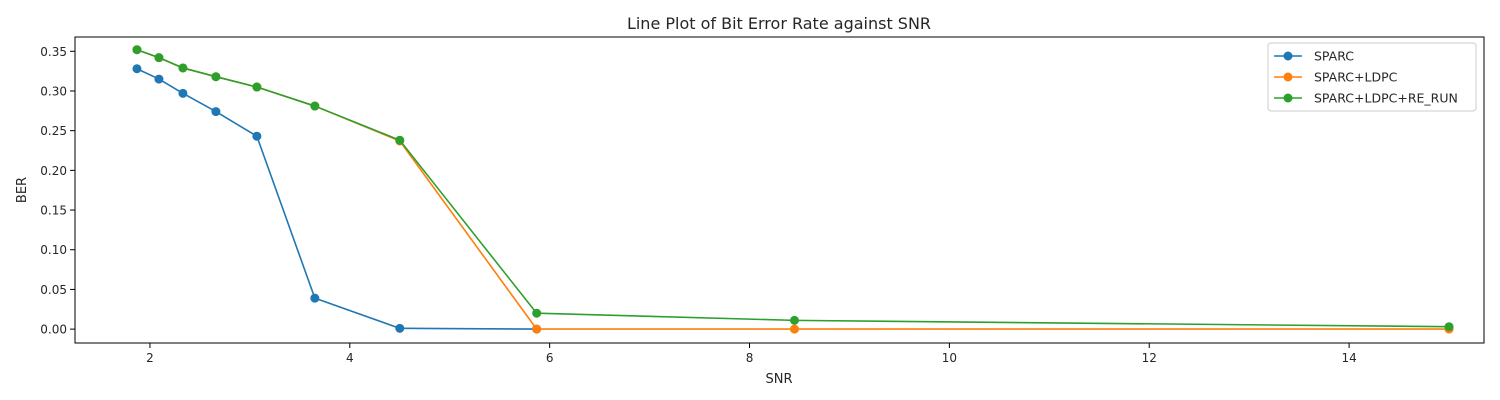 This screenshot has width=1500, height=400. Describe the element at coordinates (1334, 56) in the screenshot. I see `legend-label: SPARC` at that location.